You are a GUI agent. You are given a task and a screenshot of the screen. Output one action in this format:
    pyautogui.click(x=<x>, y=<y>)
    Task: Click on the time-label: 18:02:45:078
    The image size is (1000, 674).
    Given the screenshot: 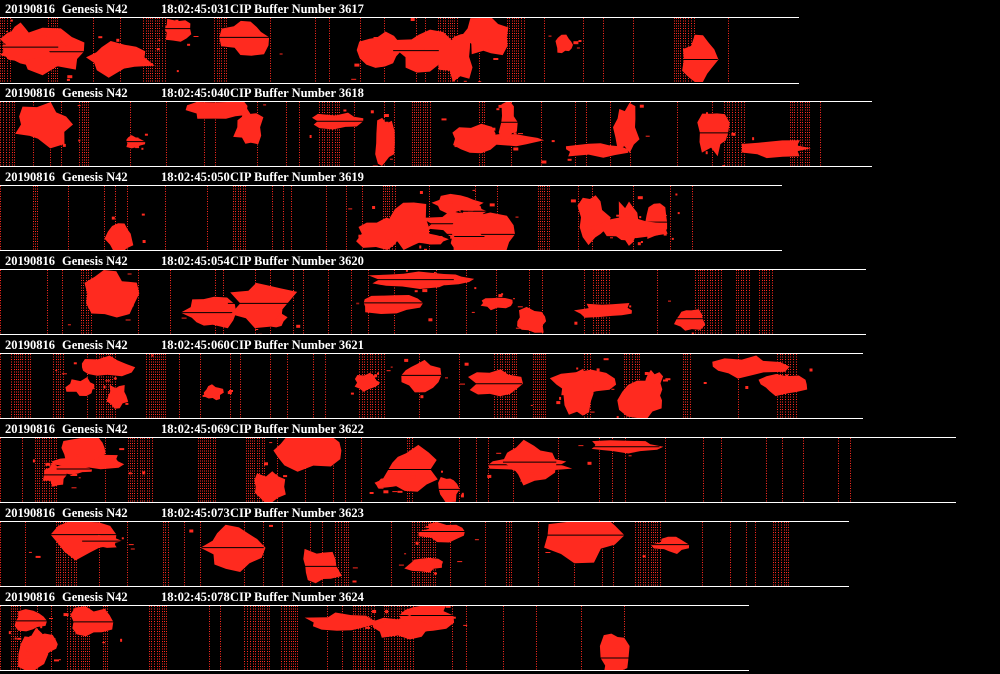 What is the action you would take?
    pyautogui.click(x=195, y=597)
    